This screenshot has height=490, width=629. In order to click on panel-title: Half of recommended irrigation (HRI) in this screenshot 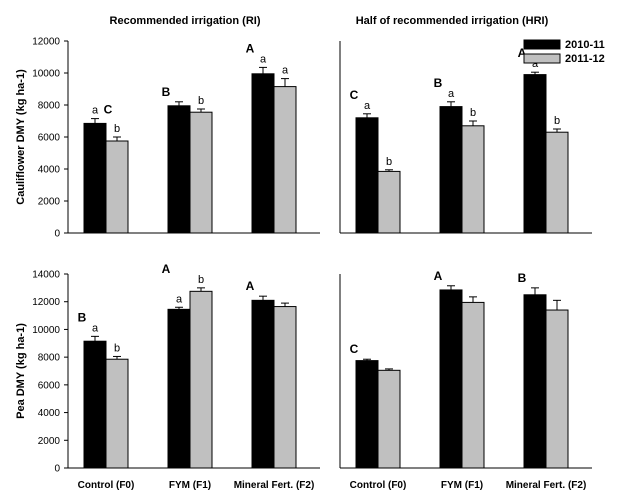, I will do `click(452, 21)`.